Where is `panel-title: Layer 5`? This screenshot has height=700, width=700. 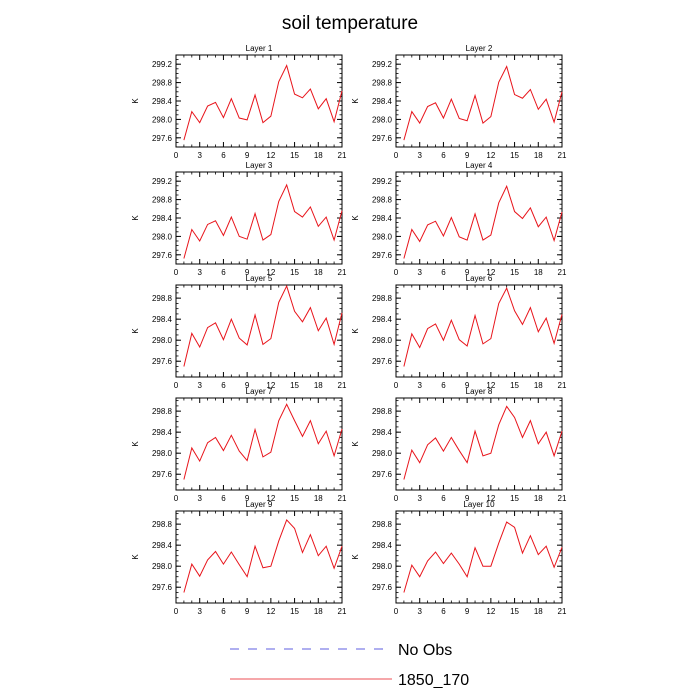 panel-title: Layer 5 is located at coordinates (259, 278).